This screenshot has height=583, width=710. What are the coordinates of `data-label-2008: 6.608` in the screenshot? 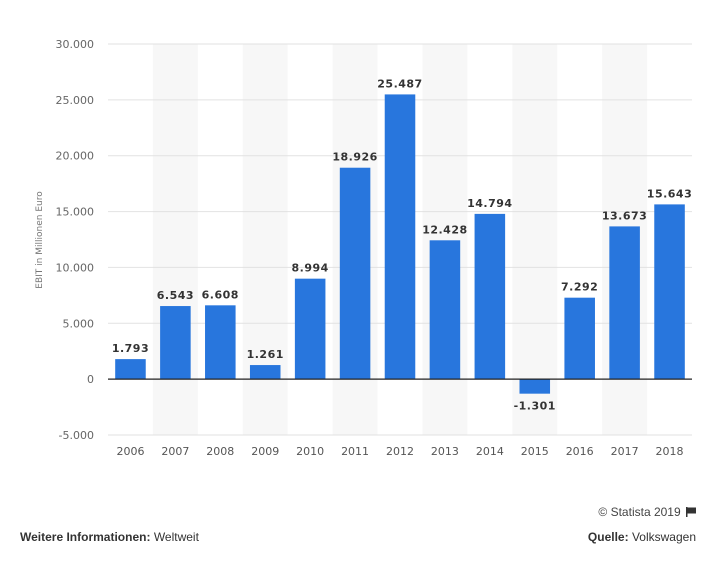 It's located at (220, 294).